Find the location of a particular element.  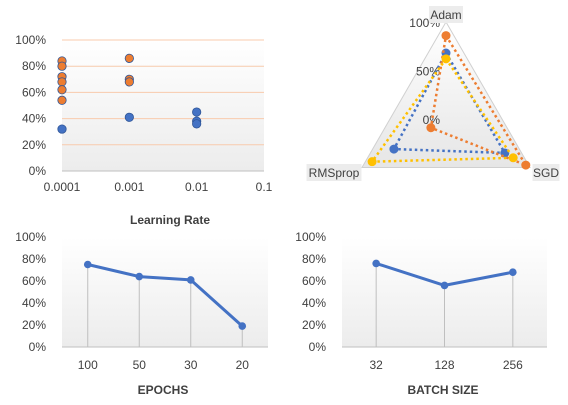

scatter-y-tick-label: 0% is located at coordinates (38, 171).